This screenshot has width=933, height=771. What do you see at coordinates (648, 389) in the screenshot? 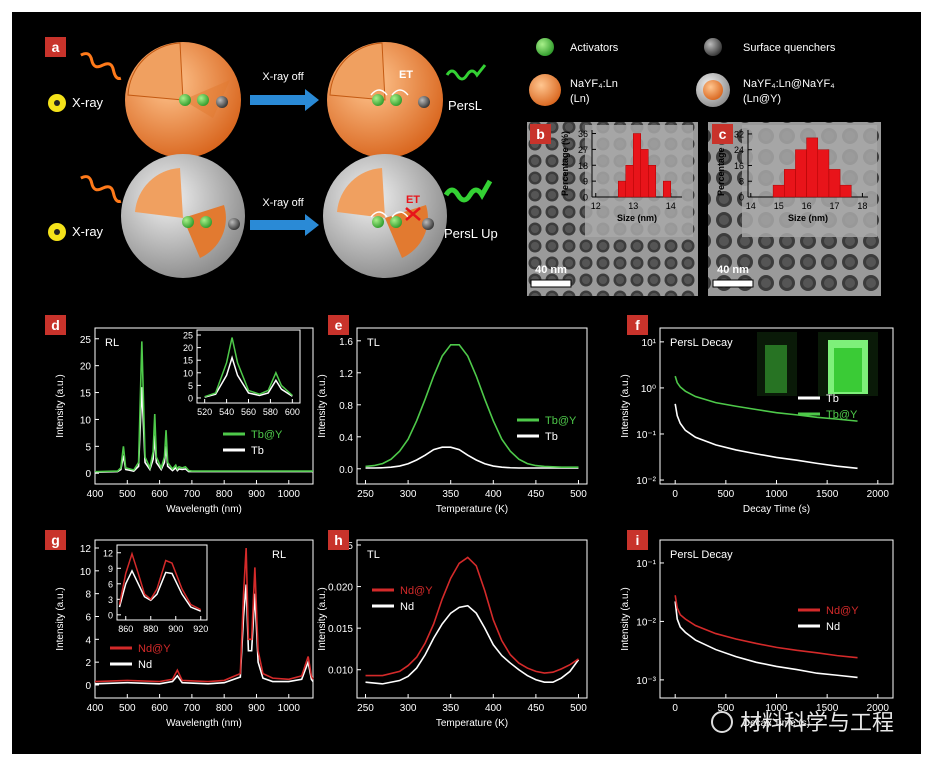
I see `y-tick-label: 10⁰` at bounding box center [648, 389].